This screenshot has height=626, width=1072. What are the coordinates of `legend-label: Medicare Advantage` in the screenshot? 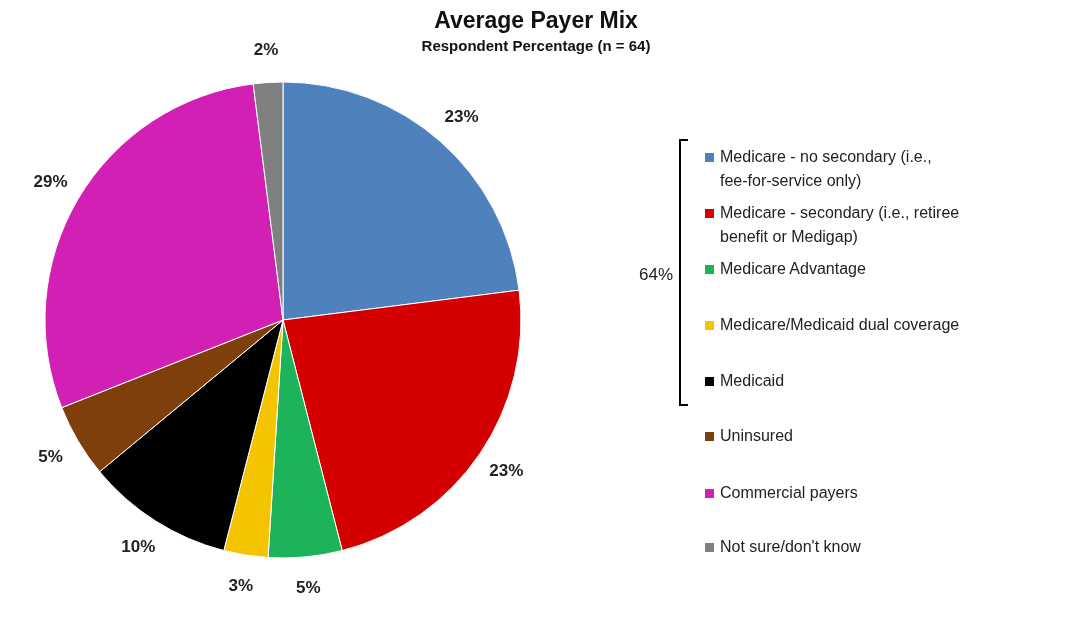 It's located at (793, 269).